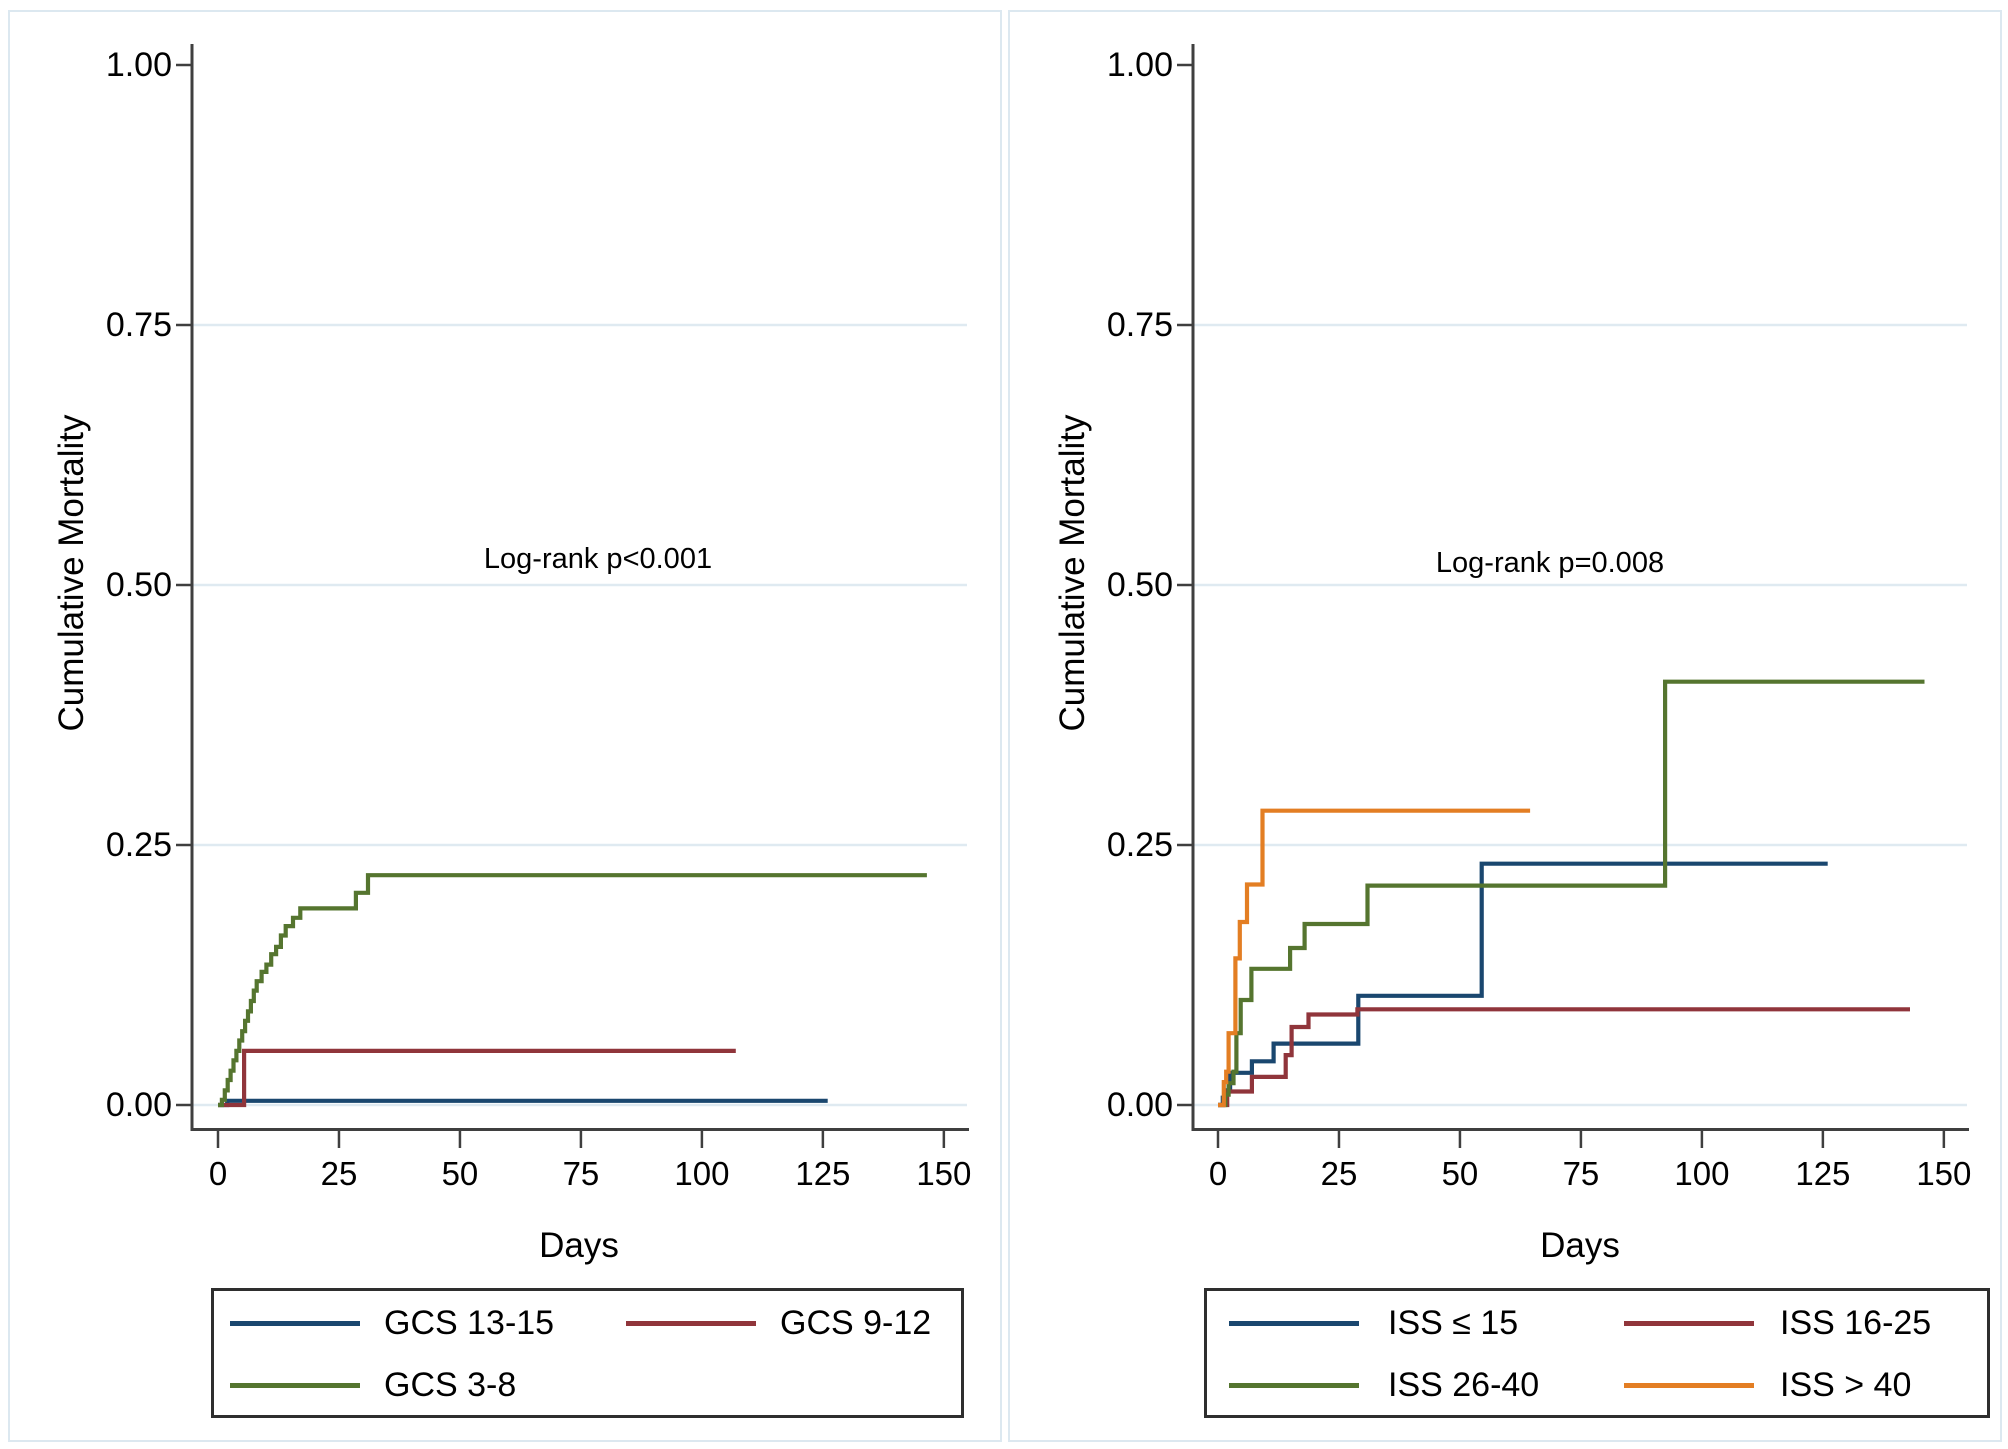 Image resolution: width=2008 pixels, height=1449 pixels. Describe the element at coordinates (1597, 1353) in the screenshot. I see `right-legend: ISS ≤ 15 ISS 16-25 ISS 26-40 ISS > 40` at that location.